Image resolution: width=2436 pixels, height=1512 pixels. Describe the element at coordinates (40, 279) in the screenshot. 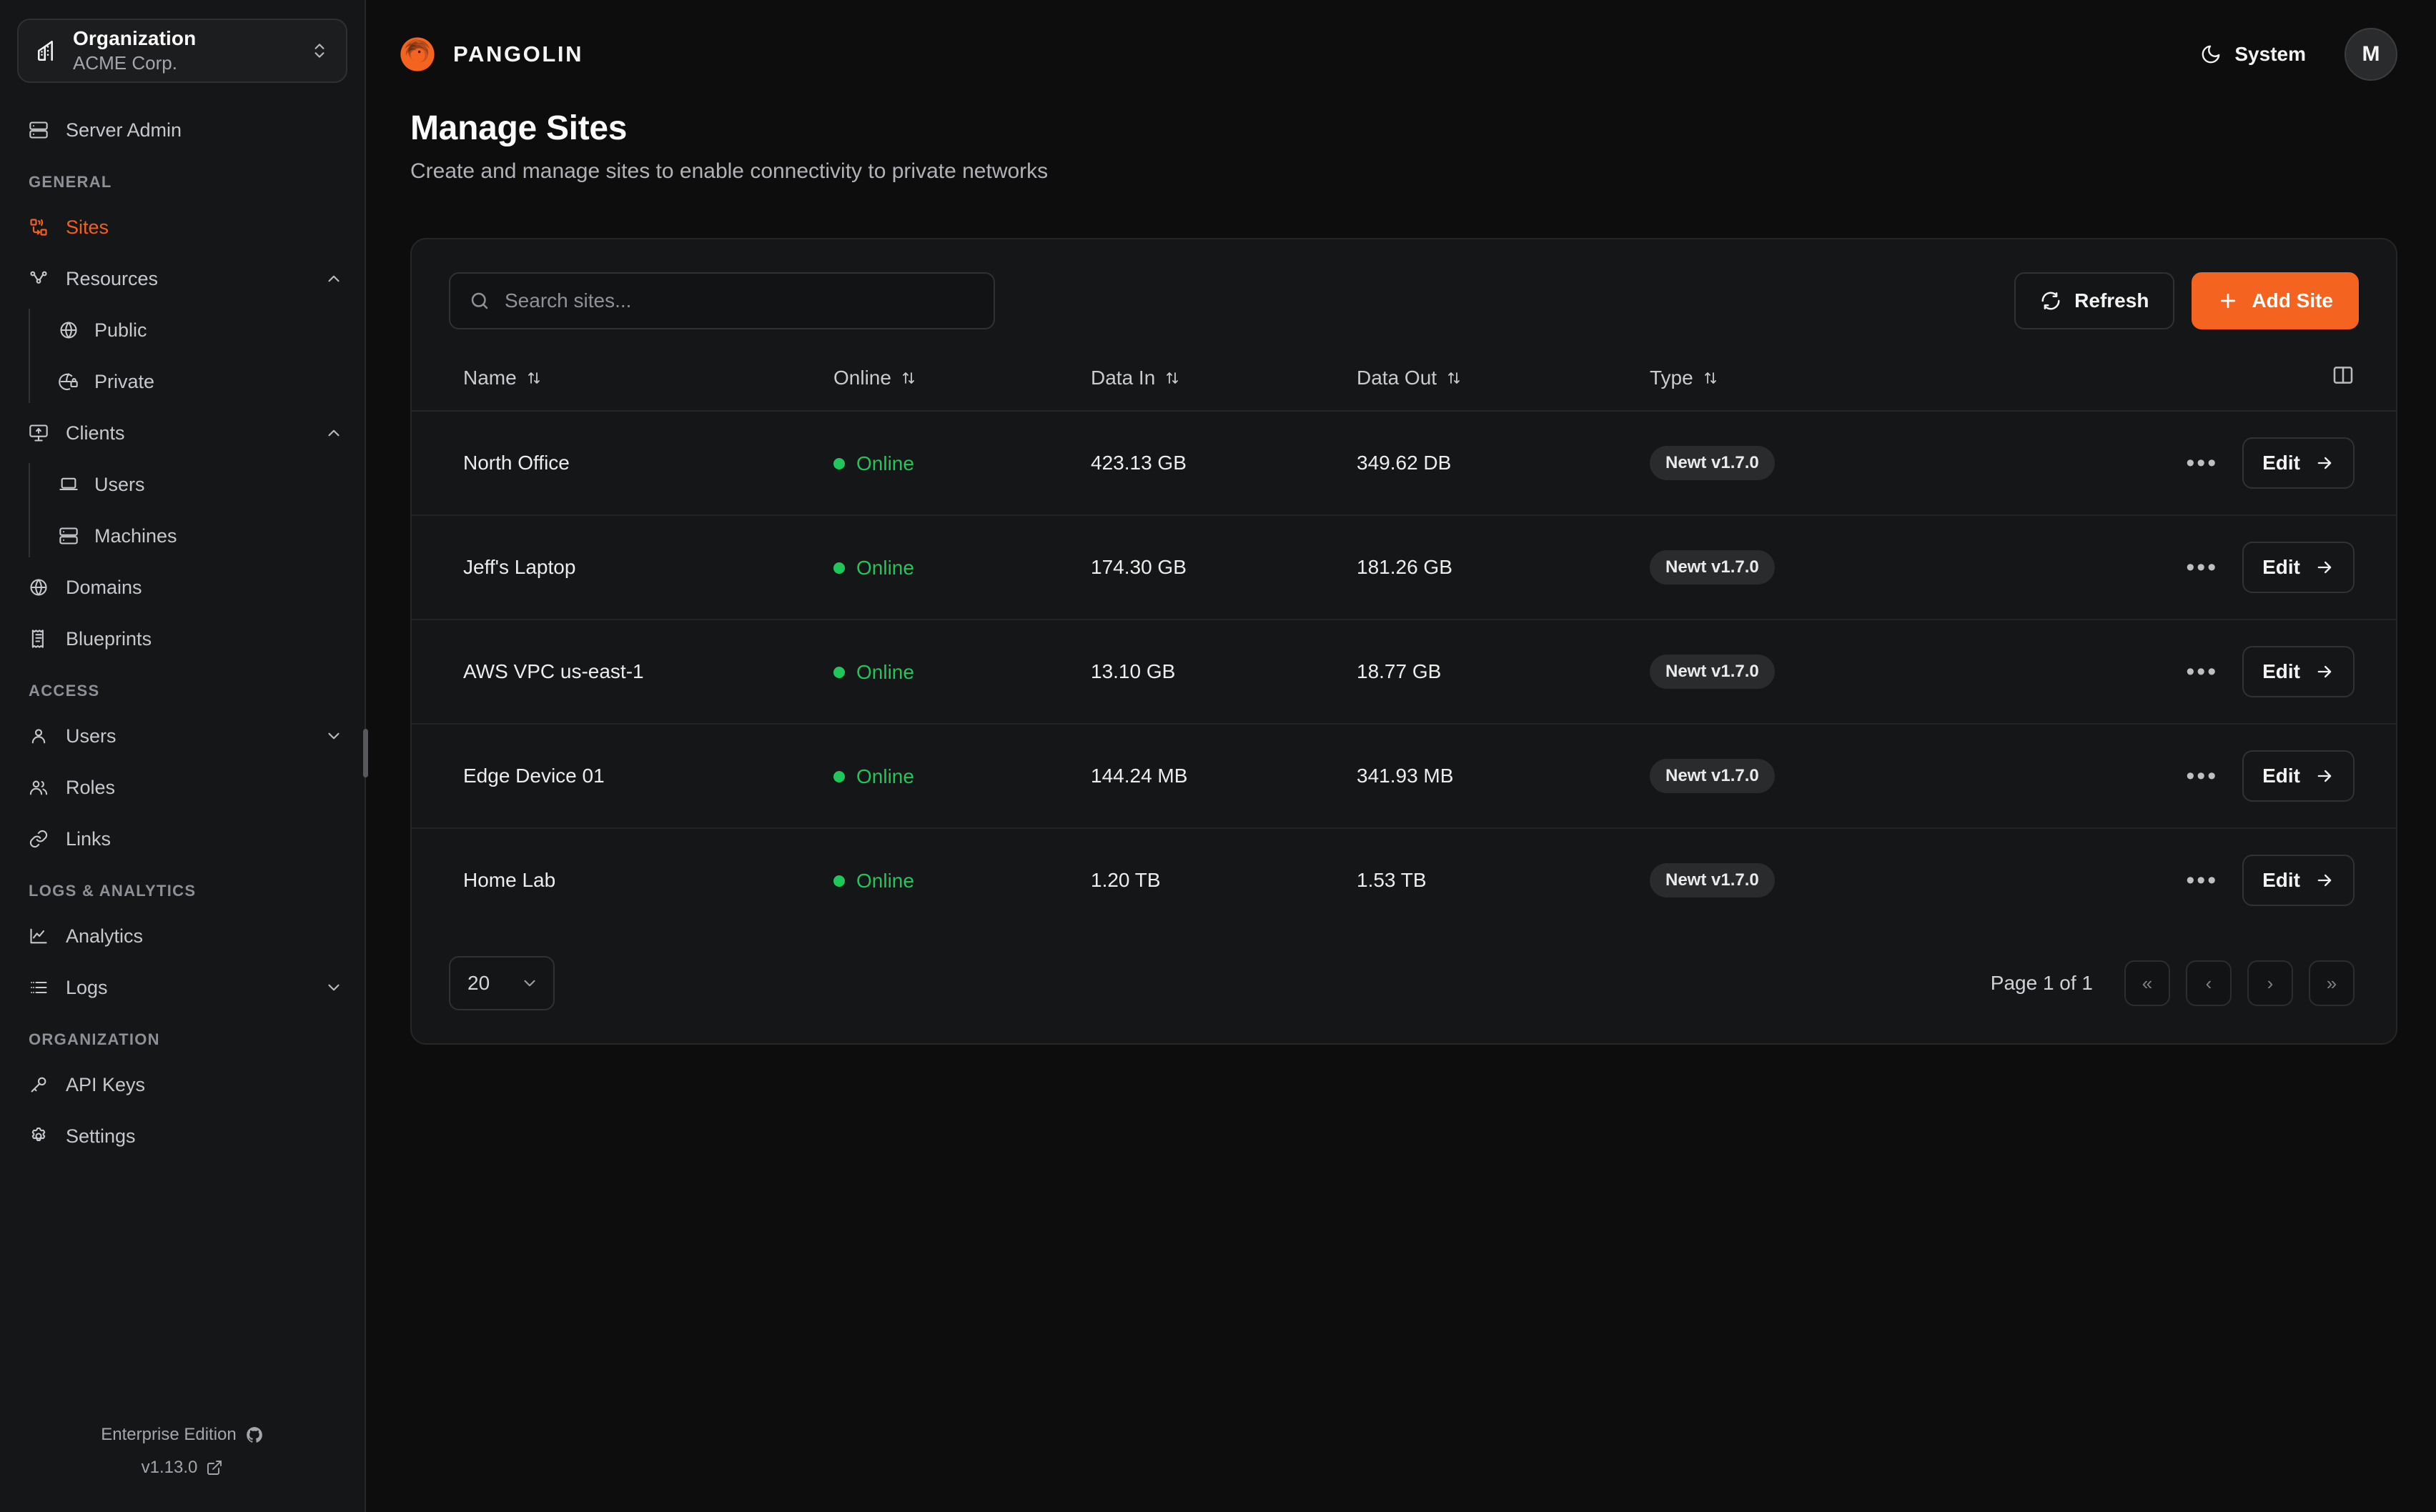

I see `resources-icon` at that location.